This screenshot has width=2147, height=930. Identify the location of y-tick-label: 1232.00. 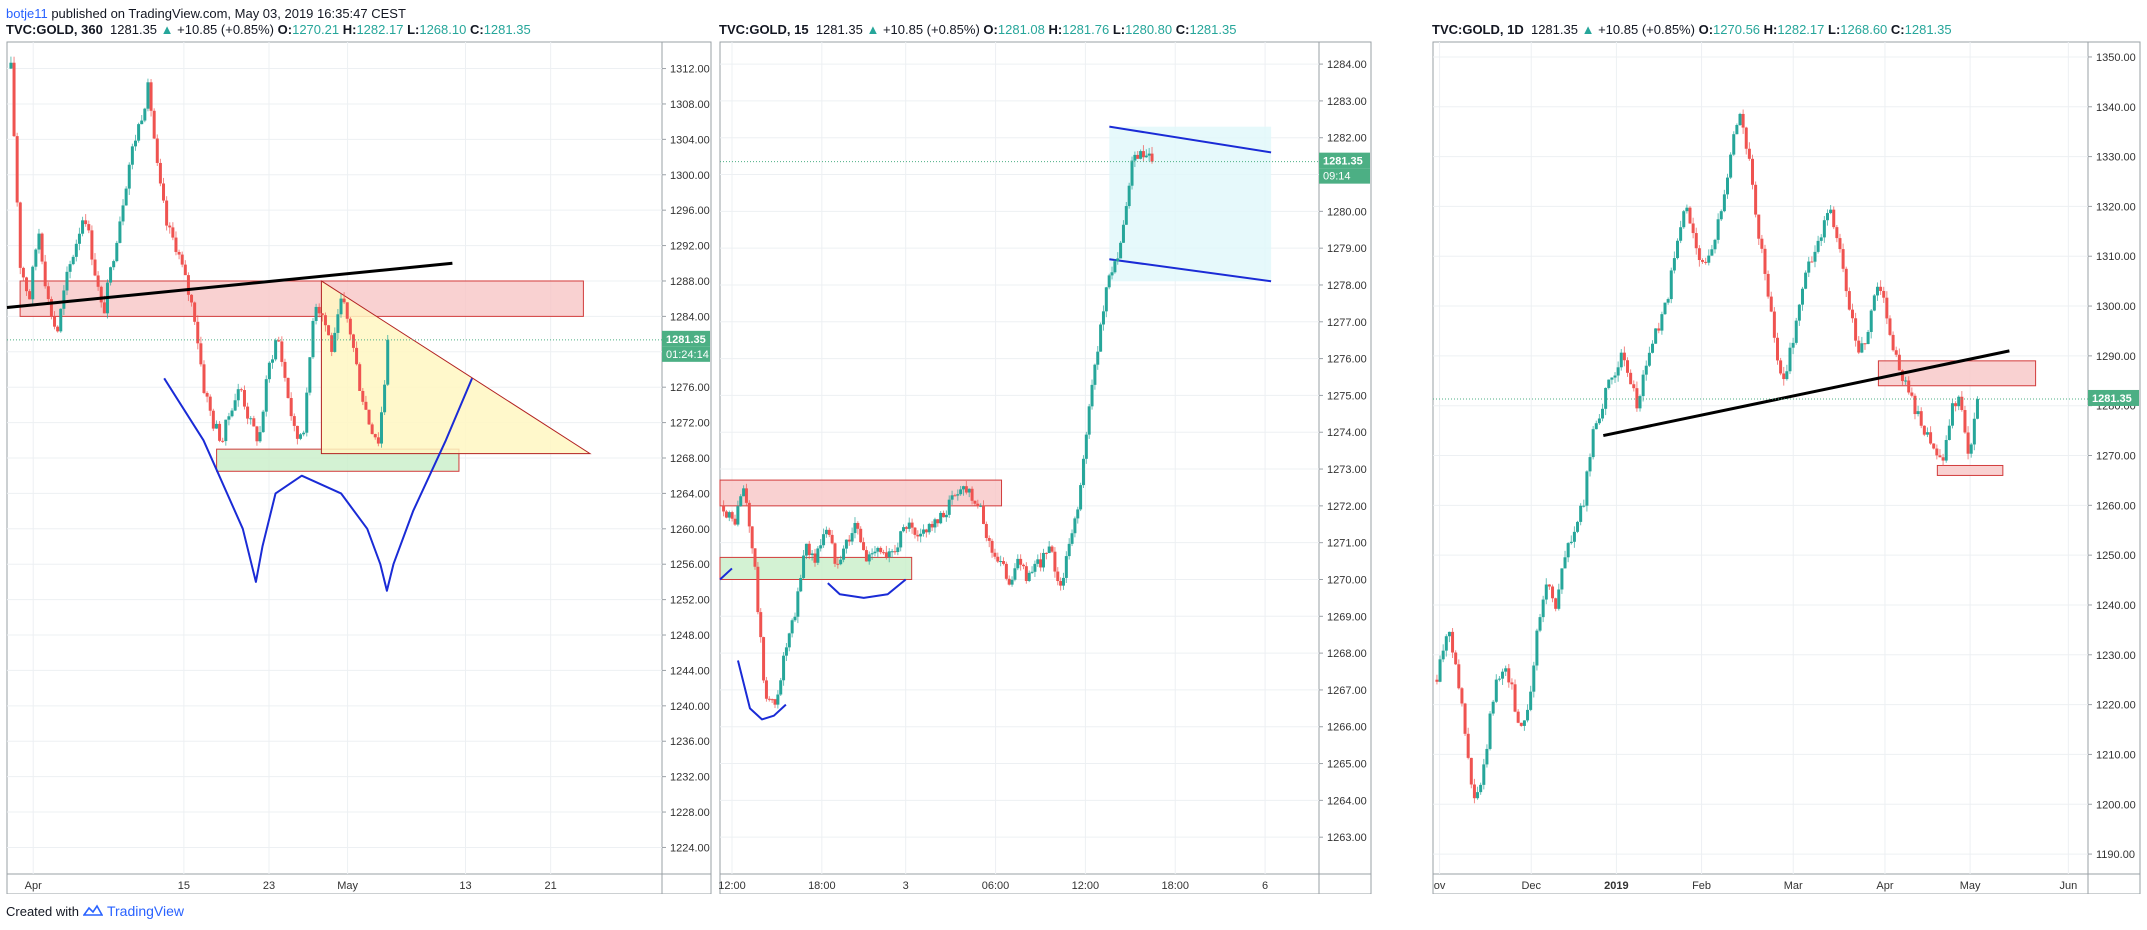
(690, 778).